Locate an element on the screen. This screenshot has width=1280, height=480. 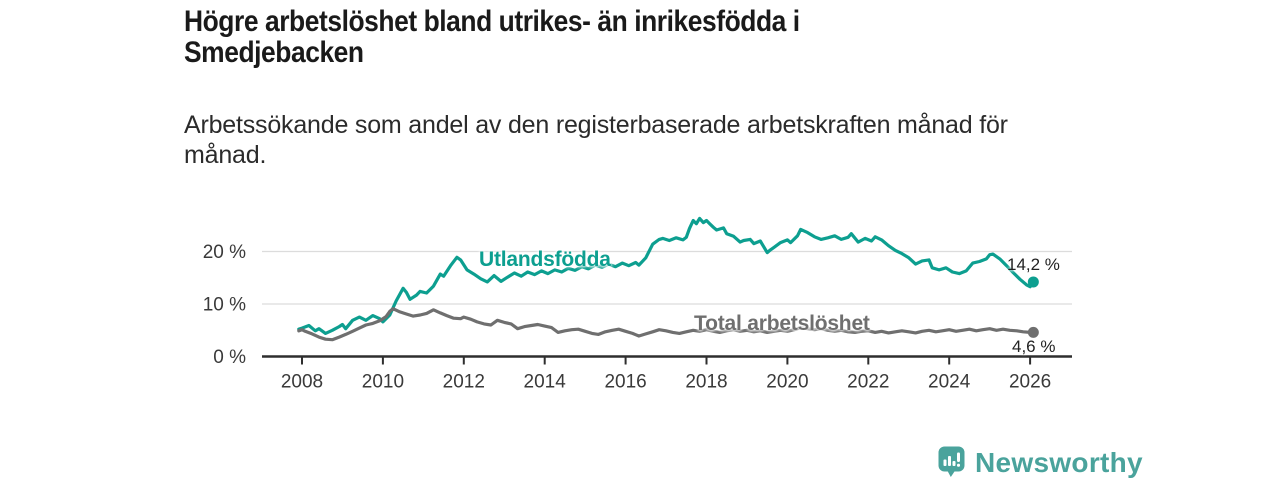
x-tick-label: 2022 is located at coordinates (868, 382).